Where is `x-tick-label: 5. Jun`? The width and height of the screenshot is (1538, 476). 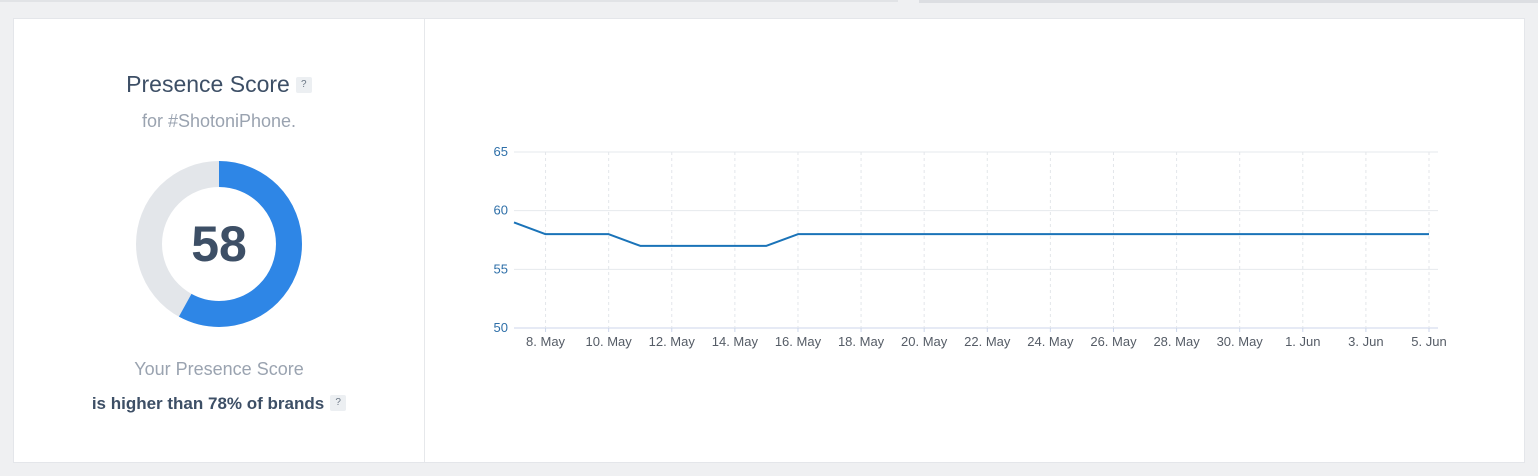
x-tick-label: 5. Jun is located at coordinates (1428, 341).